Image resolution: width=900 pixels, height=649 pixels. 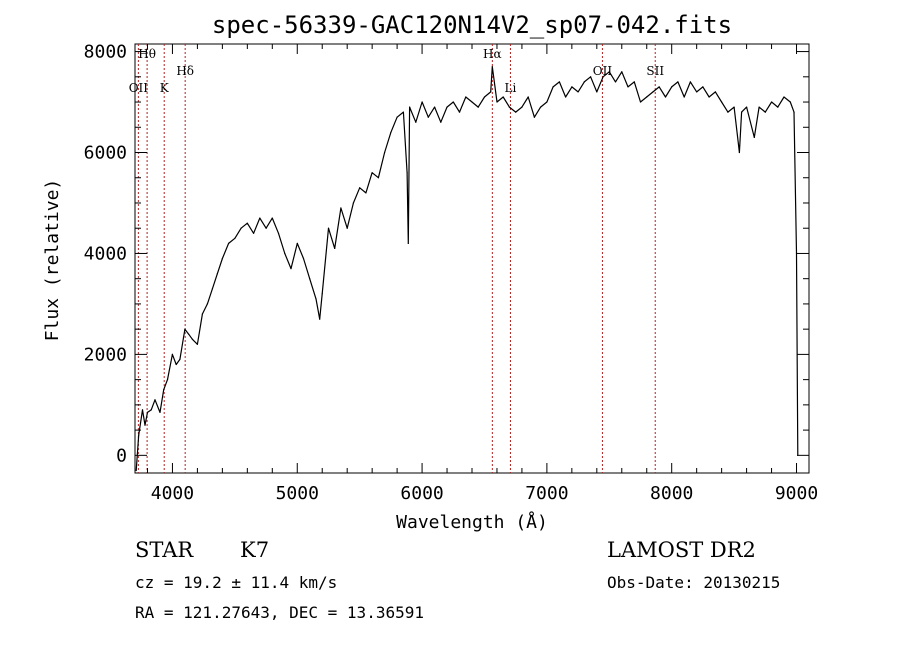 What do you see at coordinates (472, 522) in the screenshot?
I see `x-axis-label: Wavelength (Å)` at bounding box center [472, 522].